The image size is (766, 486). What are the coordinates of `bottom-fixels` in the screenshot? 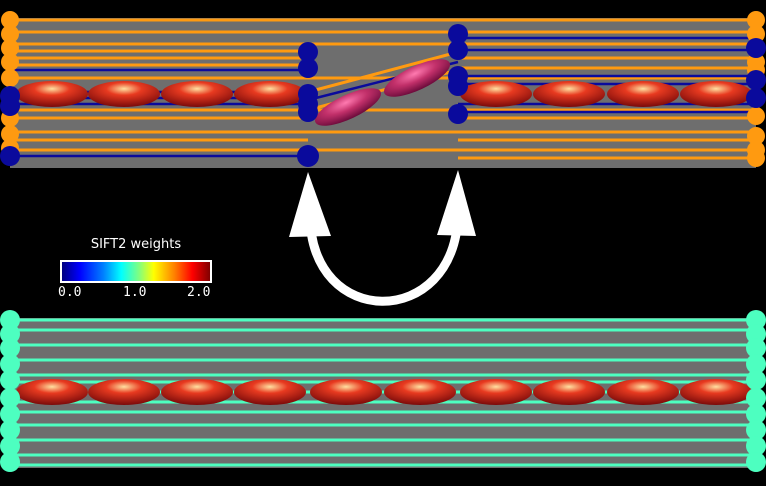 It's located at (384, 392).